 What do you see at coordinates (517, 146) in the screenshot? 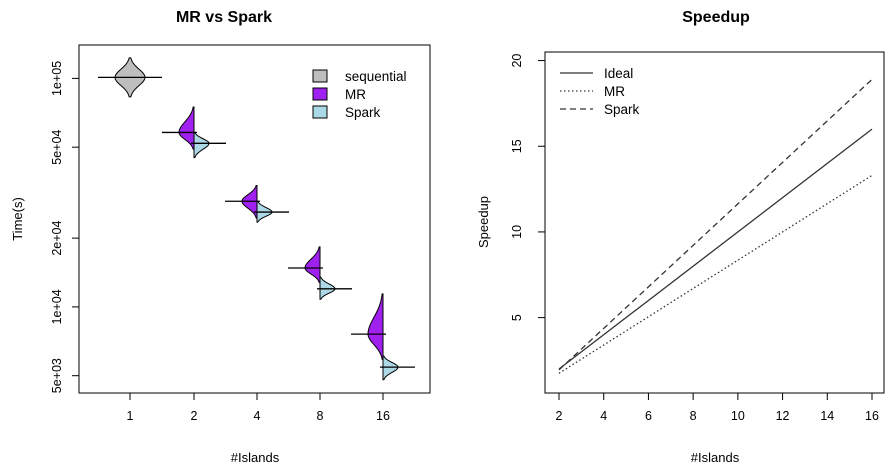
I see `speedup-y-tick-label: 15` at bounding box center [517, 146].